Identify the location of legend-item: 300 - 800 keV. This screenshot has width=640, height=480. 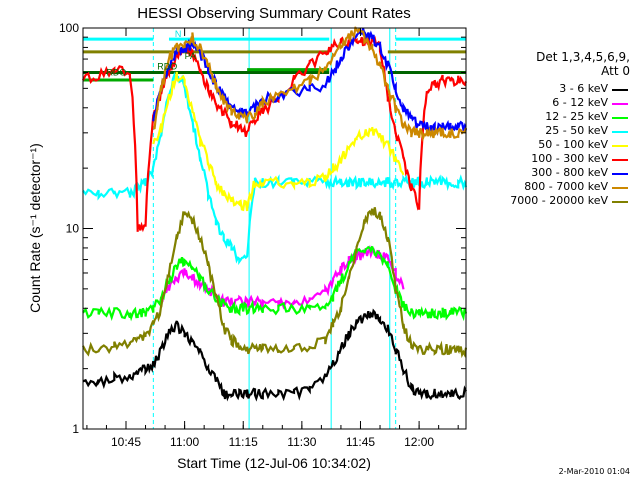
(560, 173).